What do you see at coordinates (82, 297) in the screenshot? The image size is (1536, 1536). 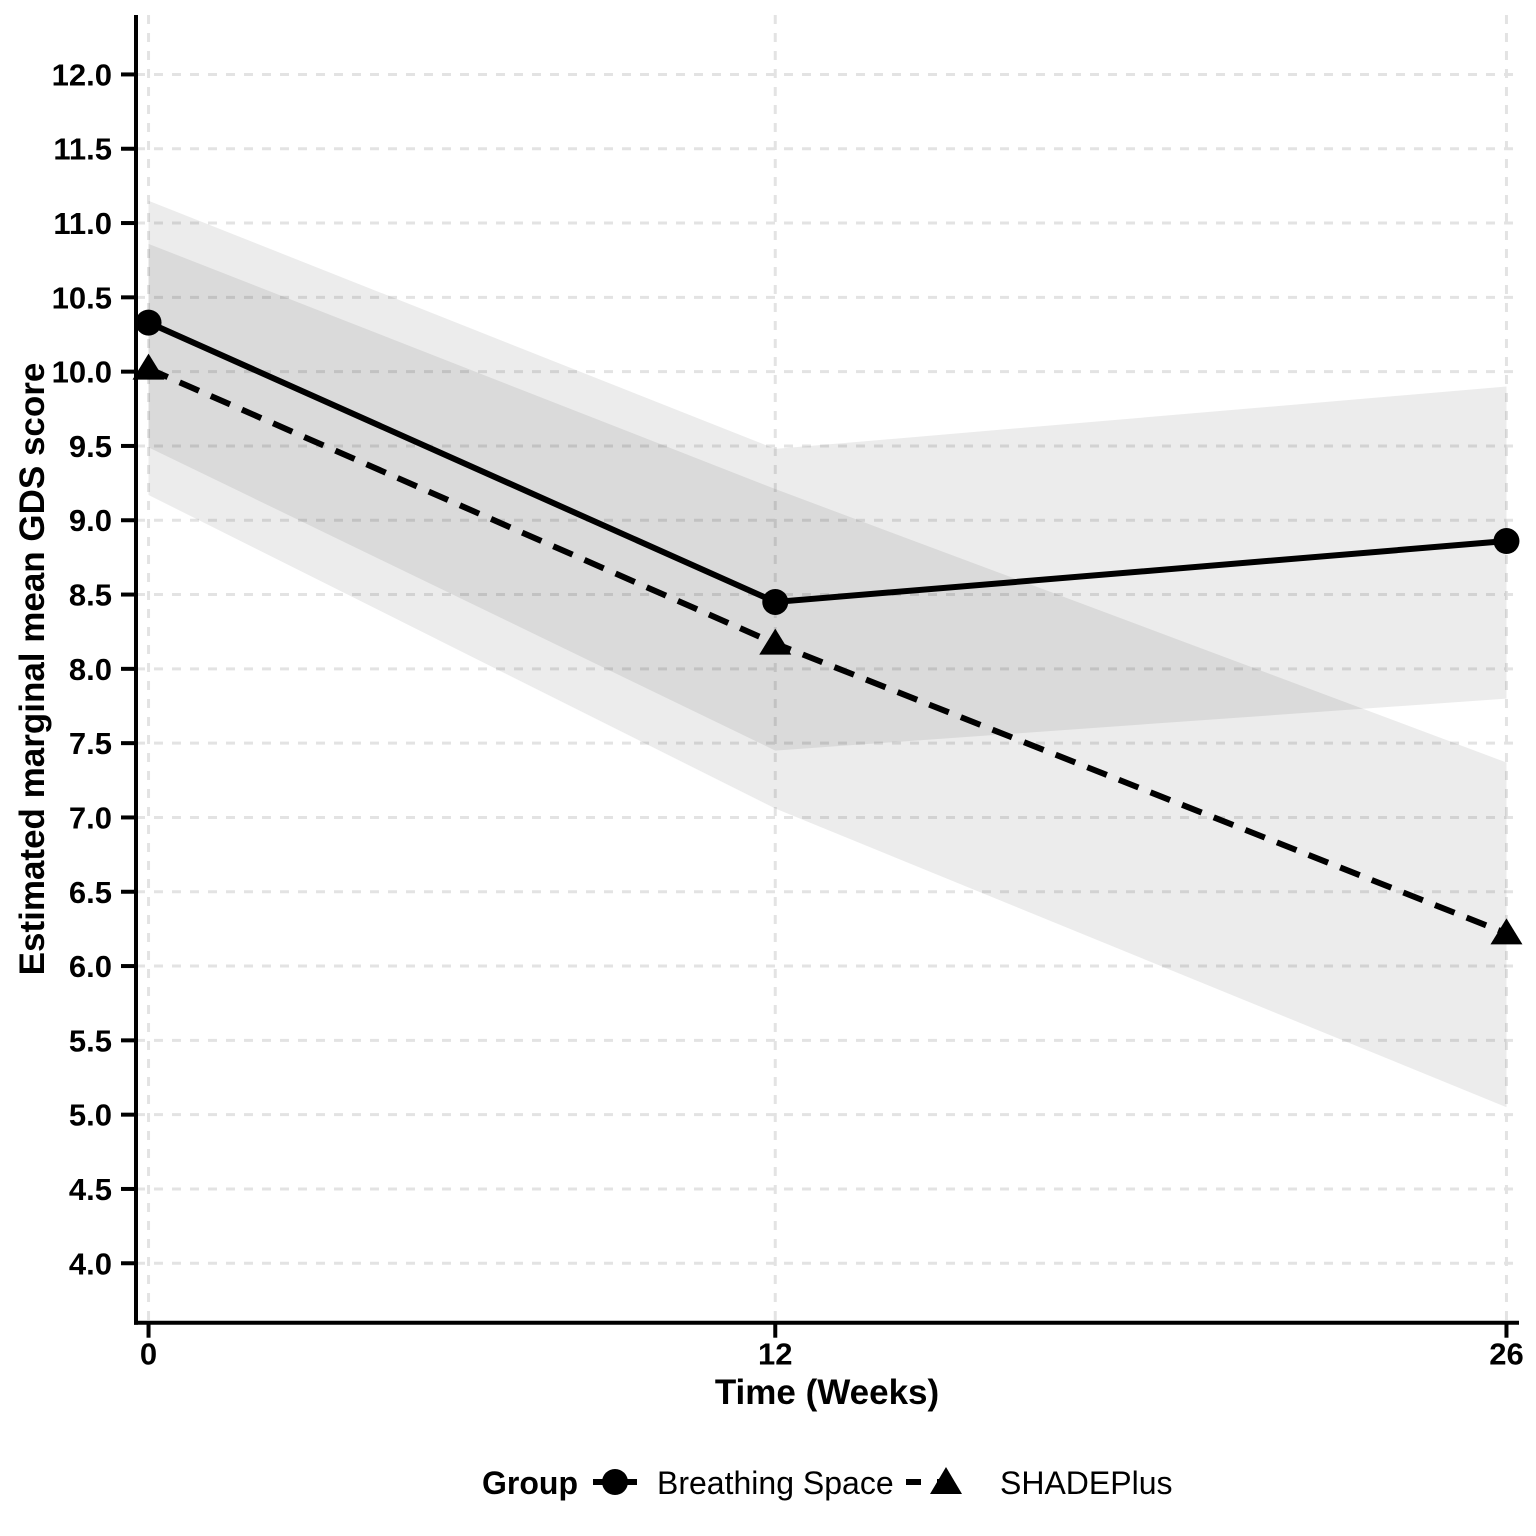 I see `y-tick-label: 10.5` at bounding box center [82, 297].